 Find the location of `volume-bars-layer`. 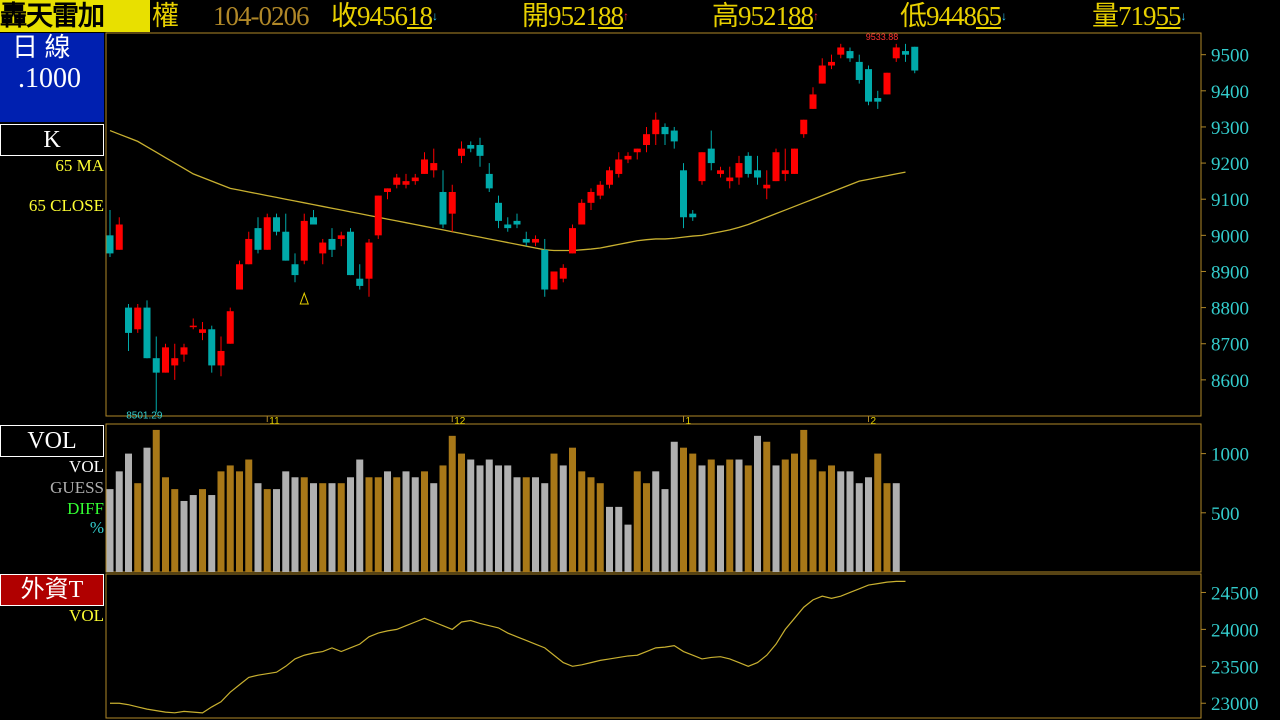

volume-bars-layer is located at coordinates (503, 500).